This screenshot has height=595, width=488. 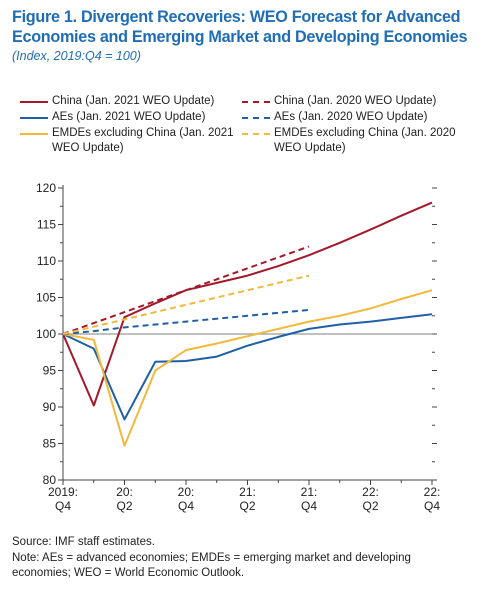 What do you see at coordinates (355, 101) in the screenshot?
I see `legend-label: China (Jan. 2020 WEO Update)` at bounding box center [355, 101].